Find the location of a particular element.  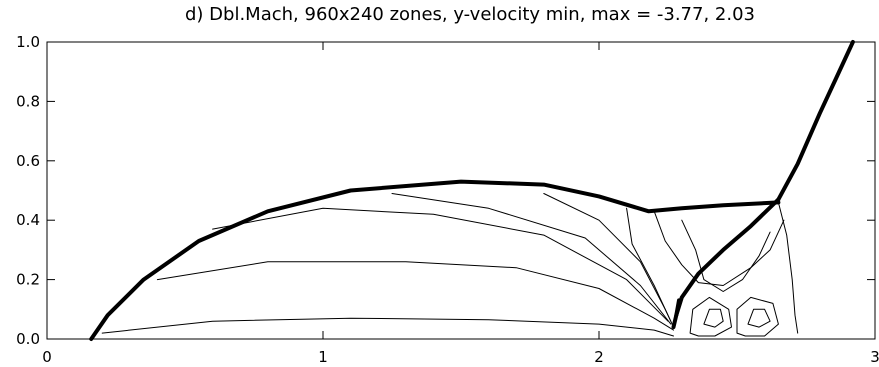

contour-reflected-shock is located at coordinates (727, 257).